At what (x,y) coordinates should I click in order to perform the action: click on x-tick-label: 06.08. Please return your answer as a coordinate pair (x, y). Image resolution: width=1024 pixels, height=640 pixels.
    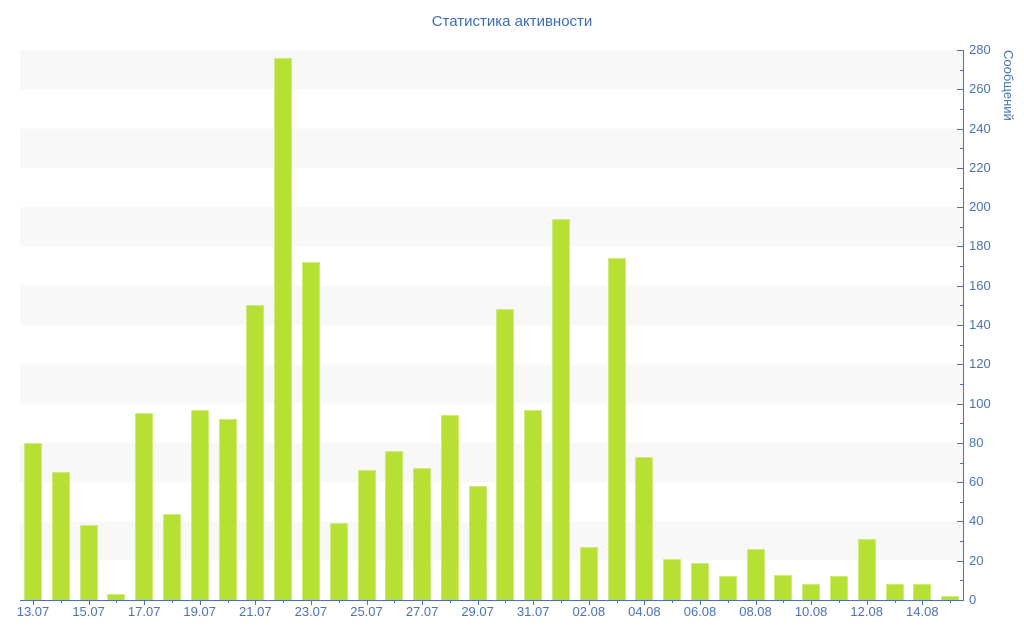
    Looking at the image, I should click on (700, 611).